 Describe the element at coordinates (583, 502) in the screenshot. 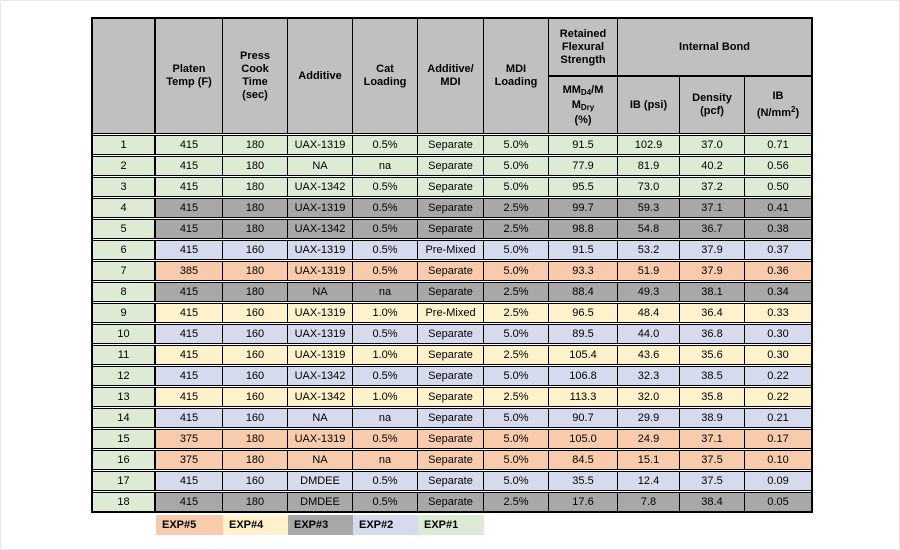

I see `cell-retained-flexural: 17.6` at that location.